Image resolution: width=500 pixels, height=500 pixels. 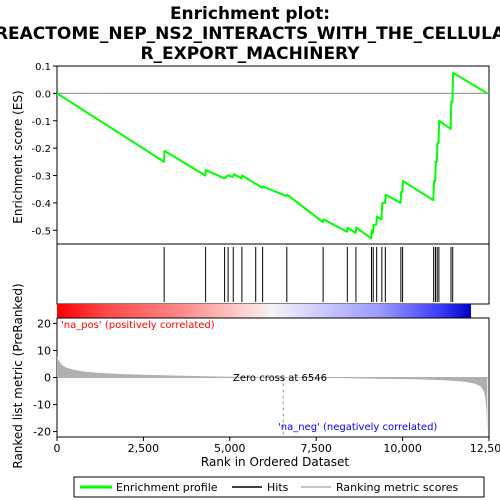 I want to click on es-y-tick-label: -0.2, so click(x=41, y=149).